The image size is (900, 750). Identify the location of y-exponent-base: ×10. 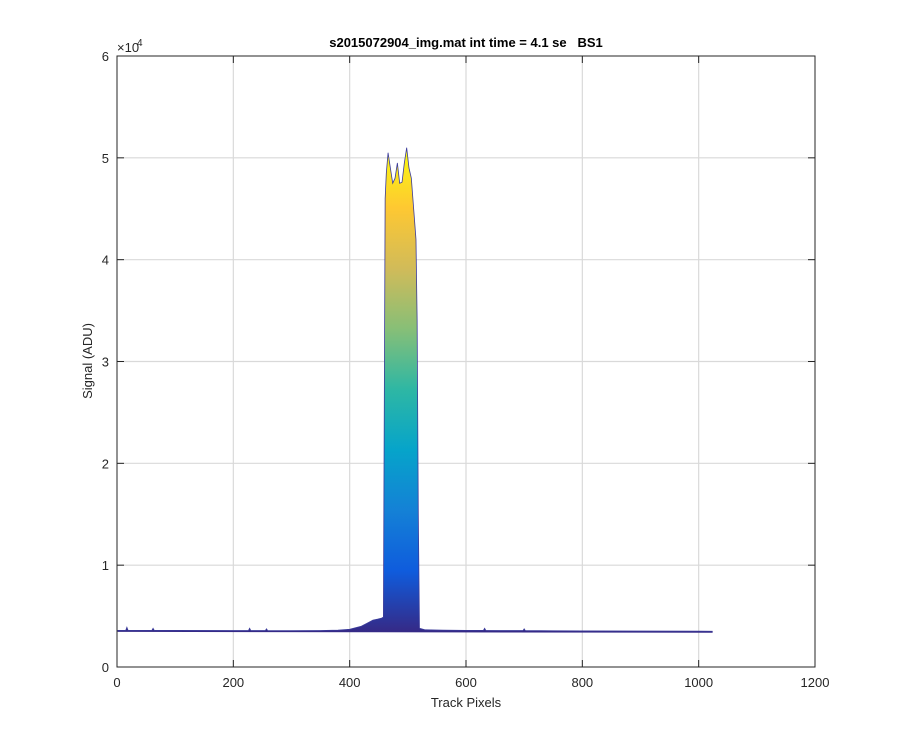
(128, 47).